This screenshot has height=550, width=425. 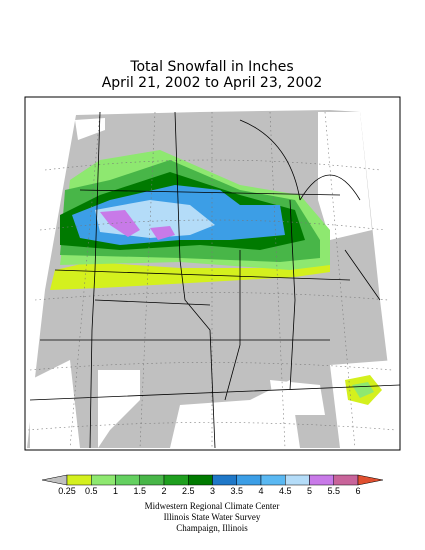 I want to click on title-line: April 21, 2002 to April 23, 2002, so click(x=212, y=83).